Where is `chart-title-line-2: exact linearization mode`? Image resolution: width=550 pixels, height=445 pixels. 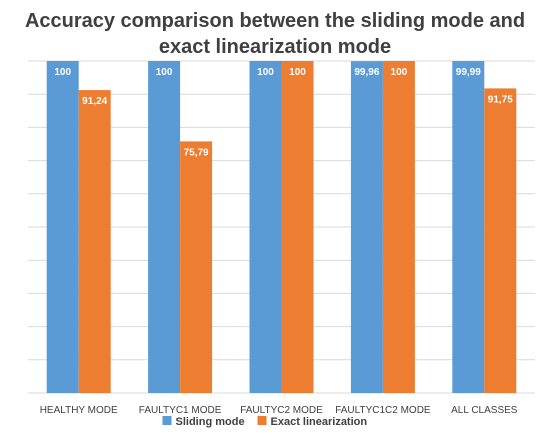
chart-title-line-2: exact linearization mode is located at coordinates (275, 47).